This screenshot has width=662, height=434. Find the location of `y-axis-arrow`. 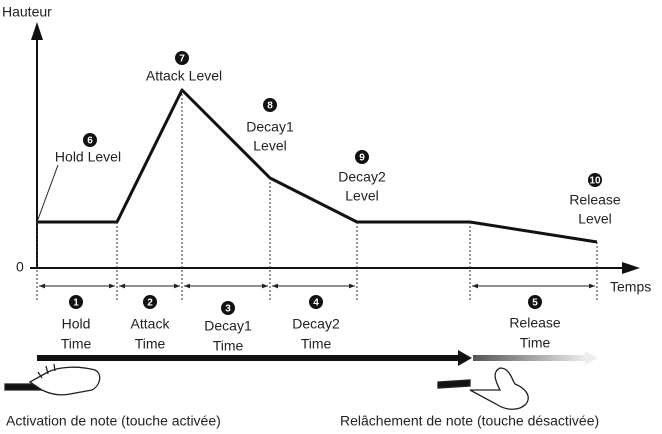

y-axis-arrow is located at coordinates (37, 31).